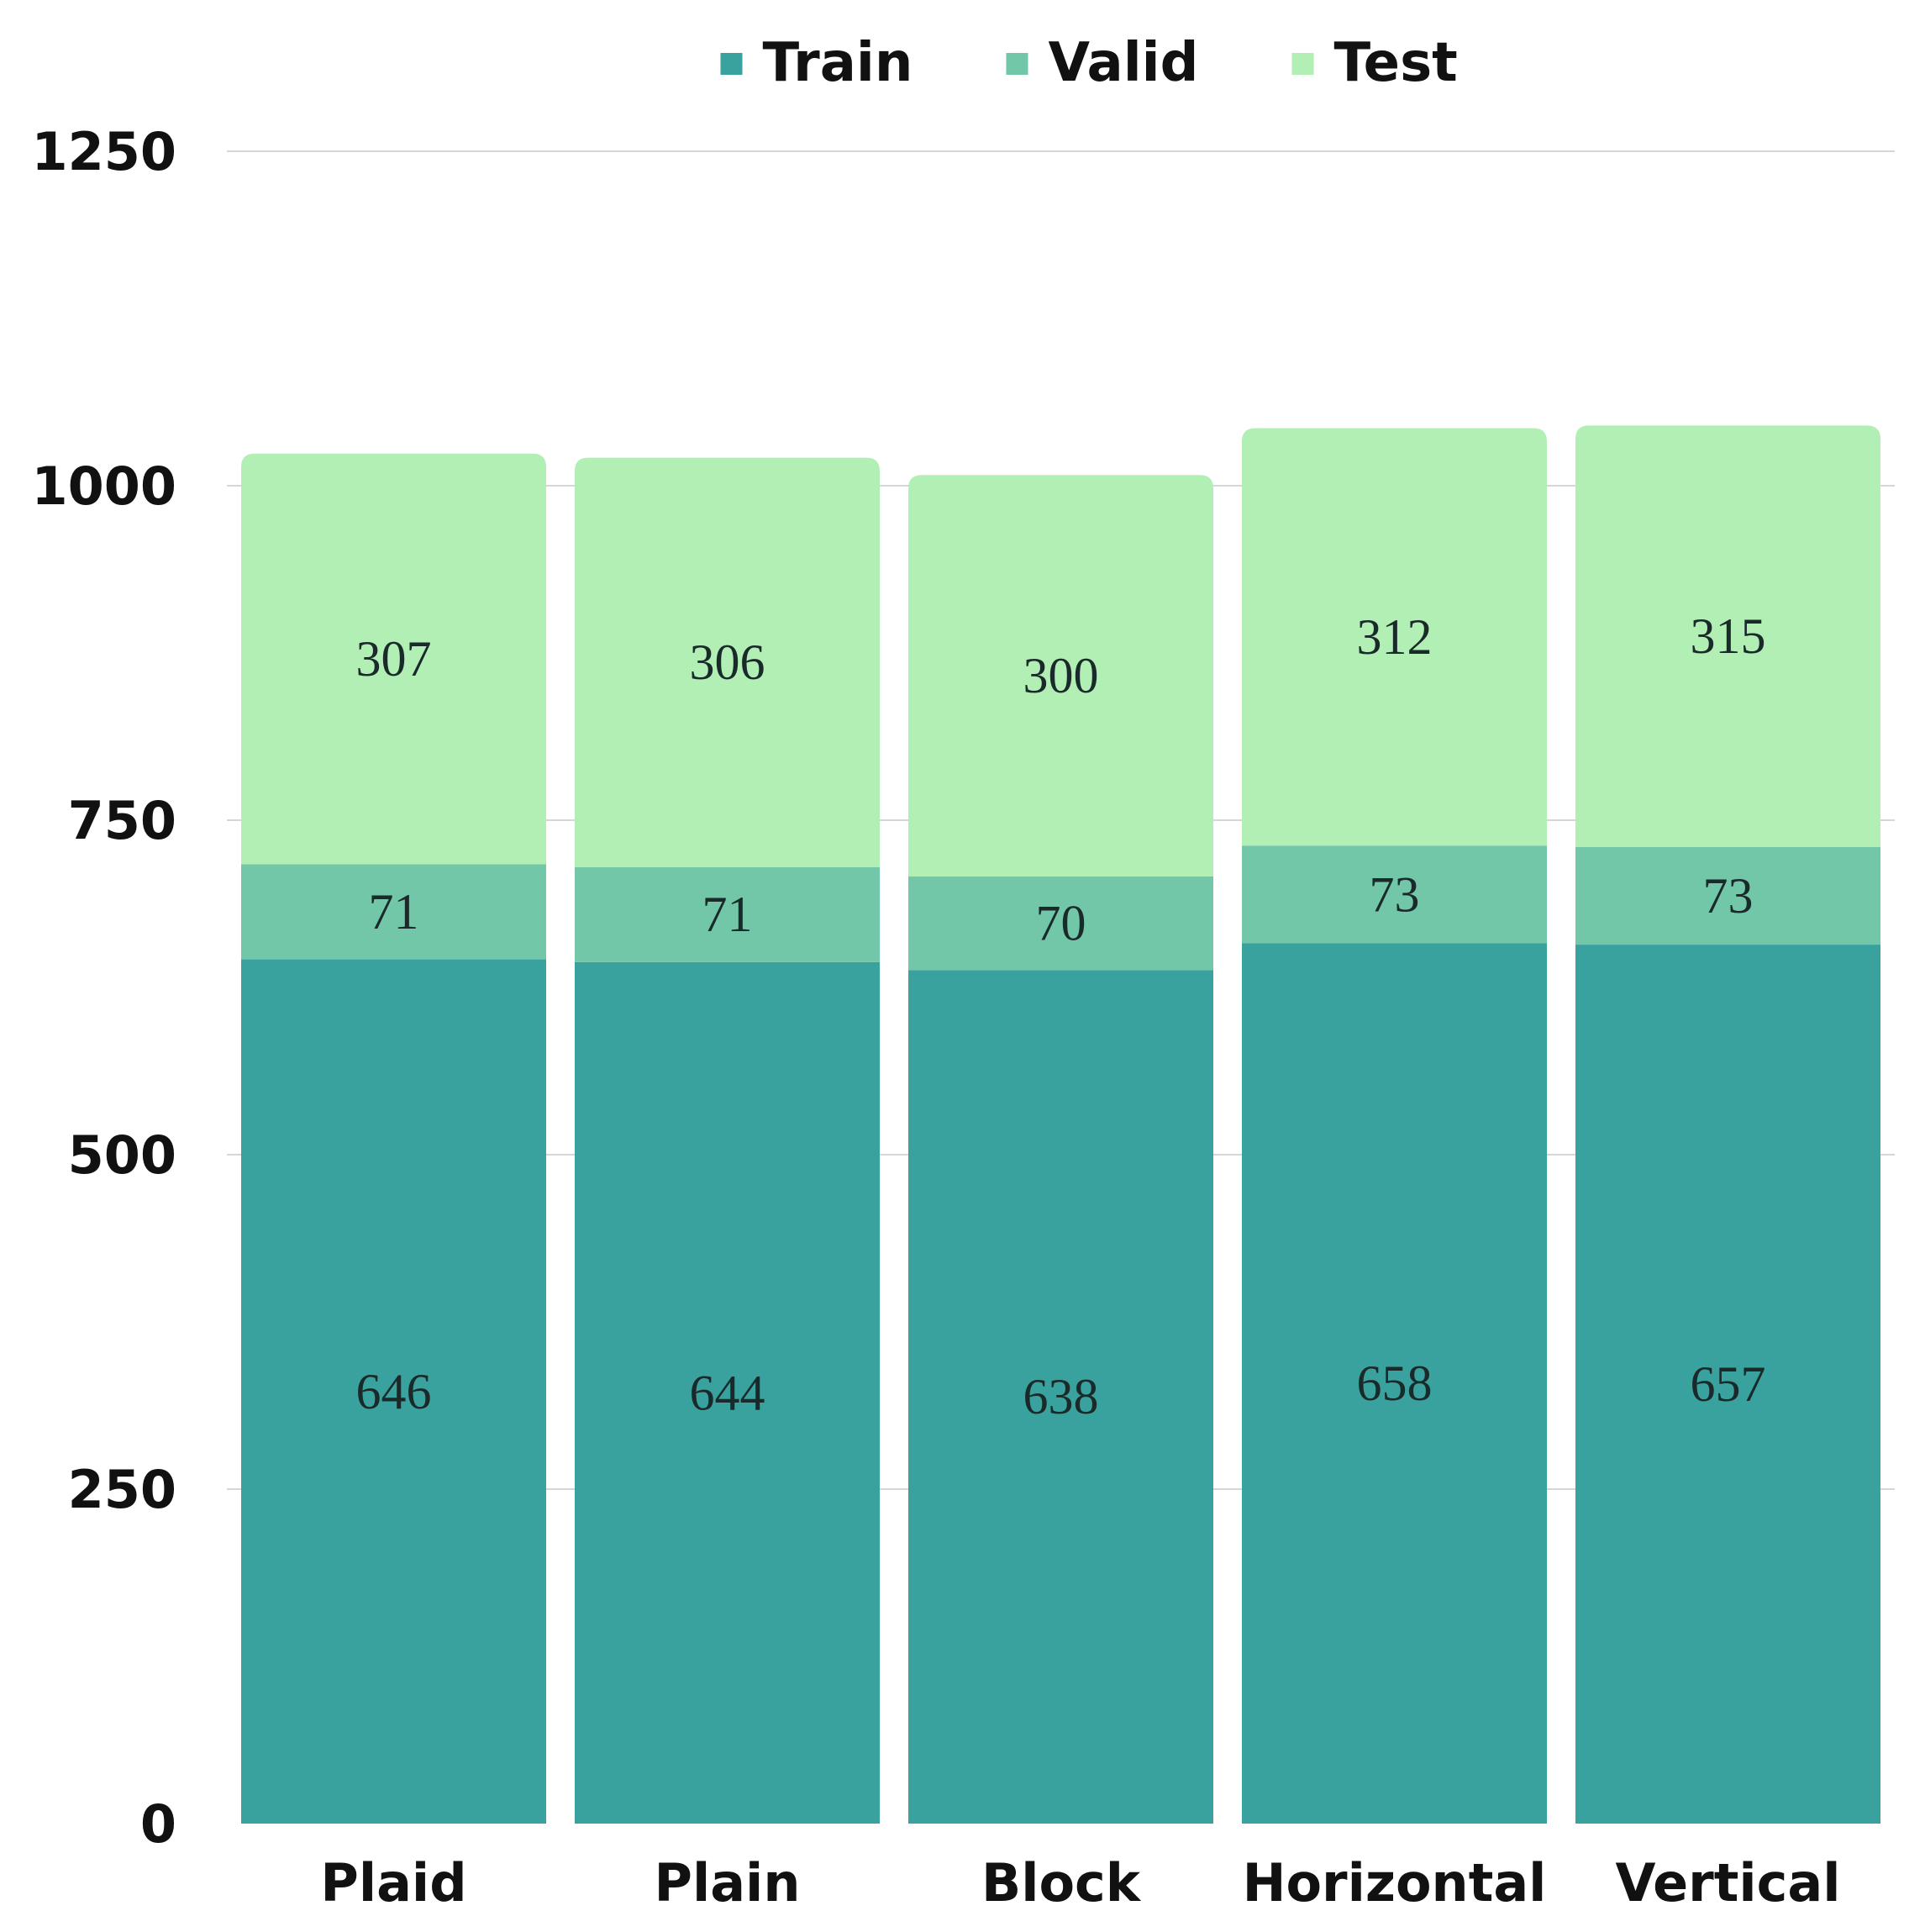 The image size is (1925, 1932). I want to click on y-tick-label-750: 750, so click(122, 820).